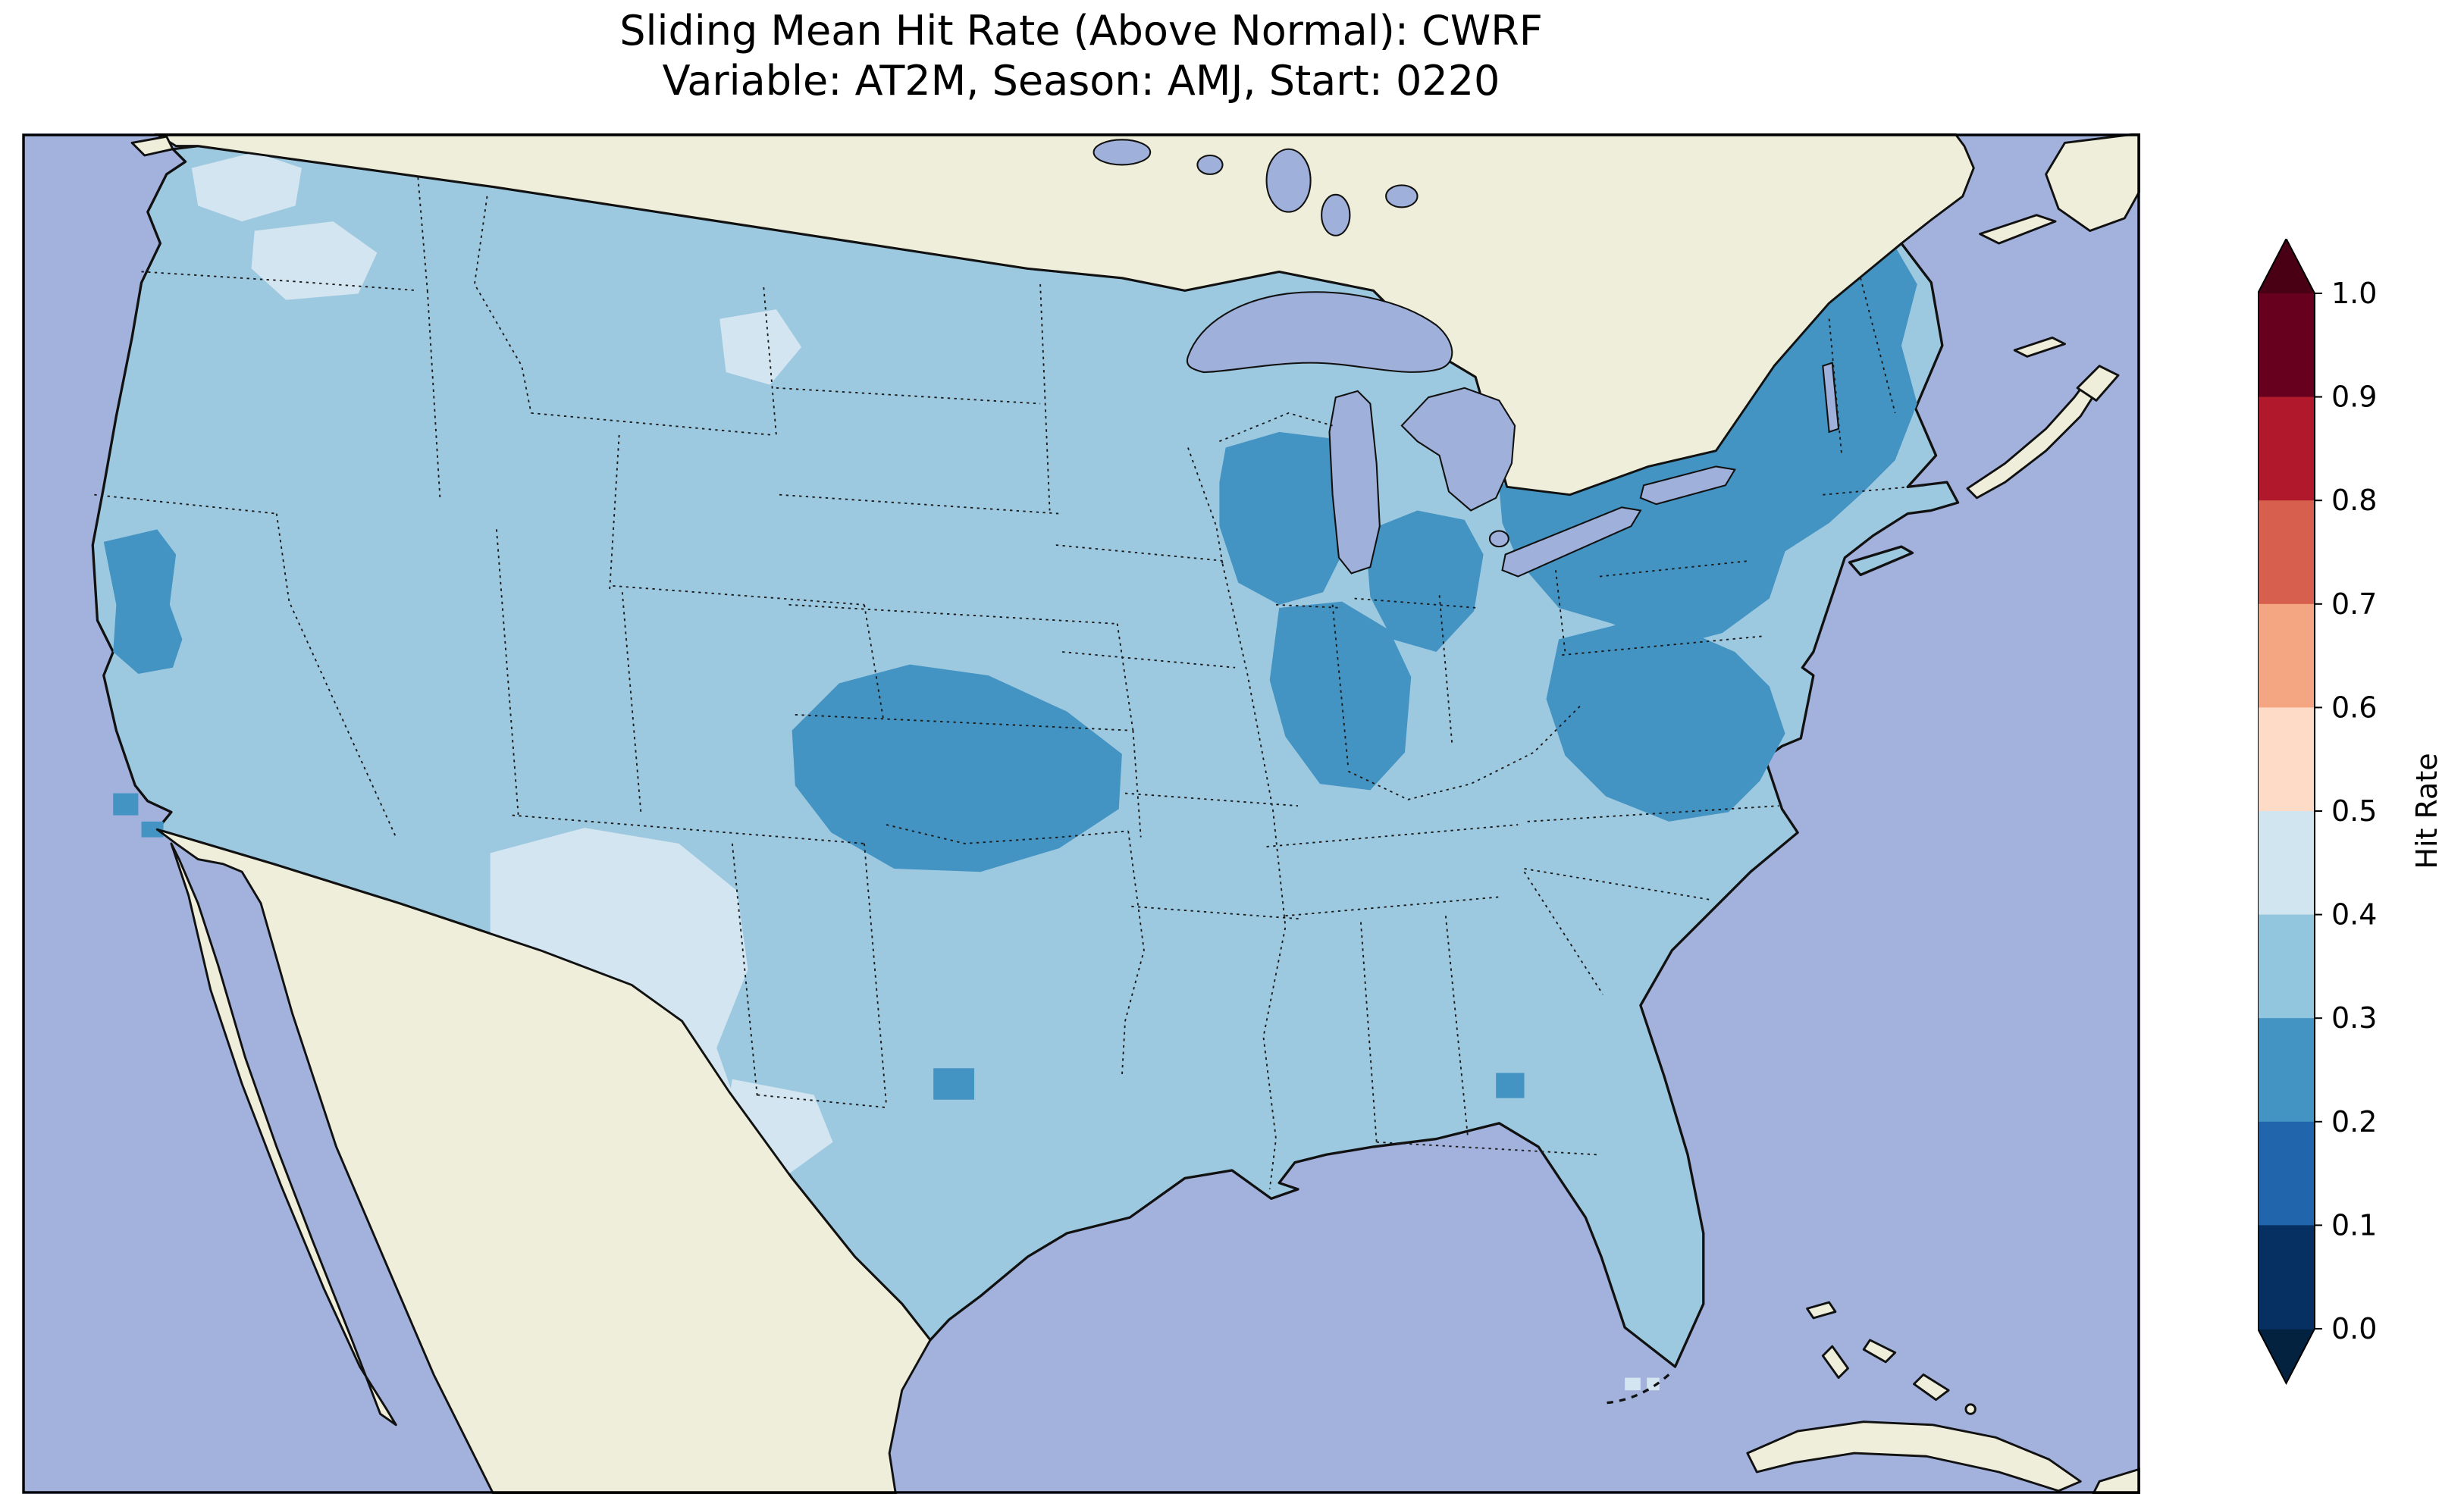  What do you see at coordinates (1688, 485) in the screenshot?
I see `lake-ontario` at bounding box center [1688, 485].